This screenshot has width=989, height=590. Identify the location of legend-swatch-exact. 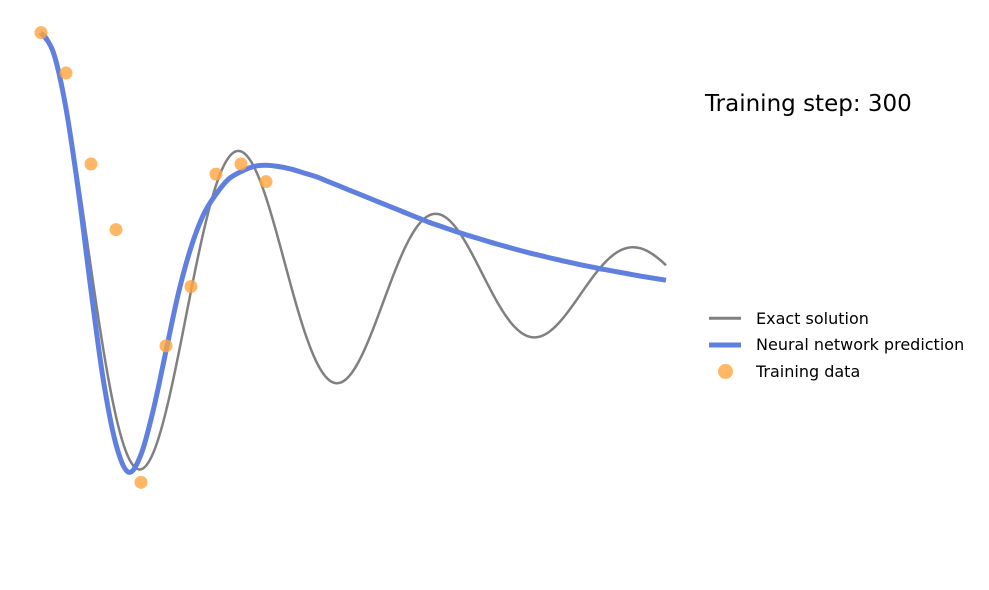
(725, 318).